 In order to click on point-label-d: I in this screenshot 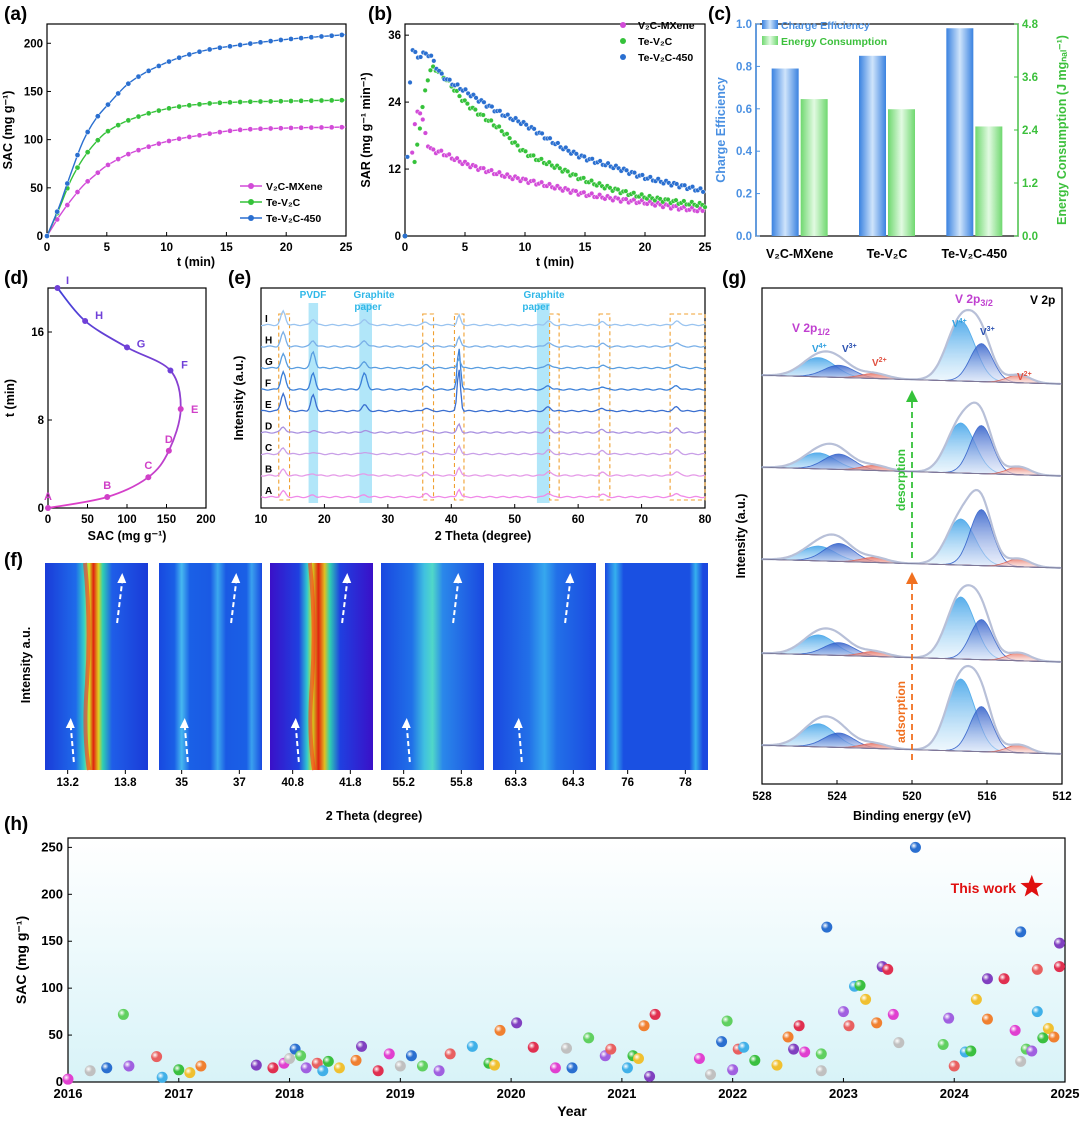, I will do `click(67, 281)`.